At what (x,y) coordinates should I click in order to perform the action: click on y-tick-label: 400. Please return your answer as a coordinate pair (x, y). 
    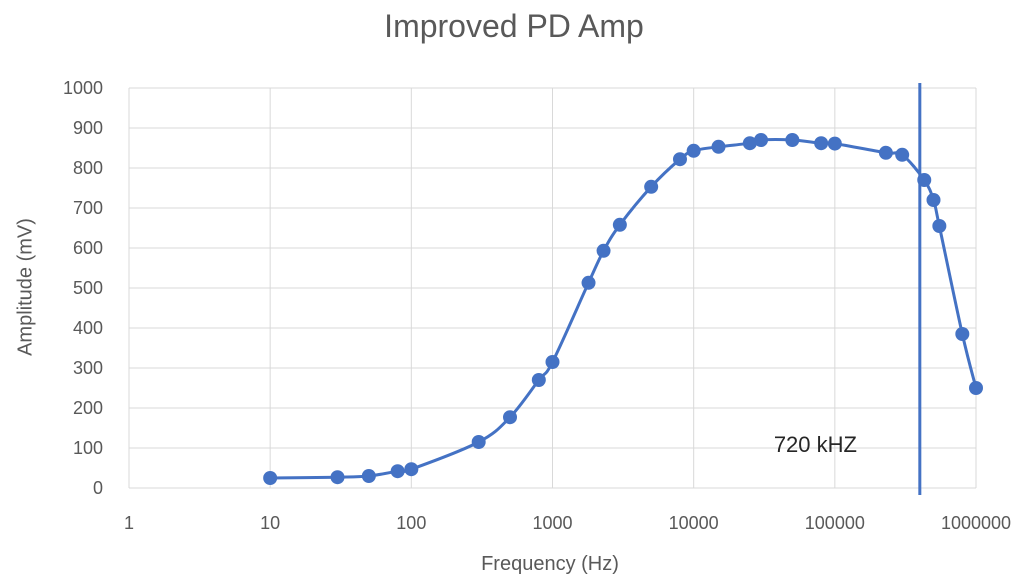
    Looking at the image, I should click on (88, 328).